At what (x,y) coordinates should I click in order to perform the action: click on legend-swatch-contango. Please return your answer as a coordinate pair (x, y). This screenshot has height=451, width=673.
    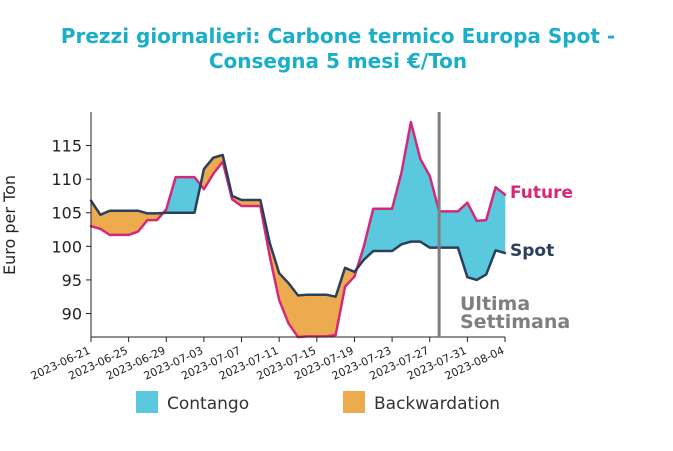
    Looking at the image, I should click on (147, 402).